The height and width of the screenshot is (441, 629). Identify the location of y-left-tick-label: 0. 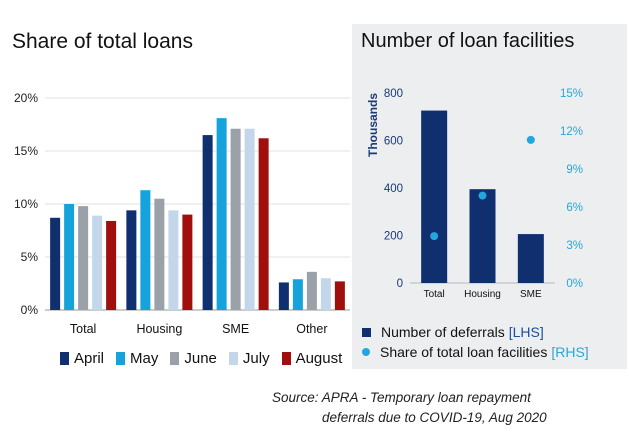
(400, 284).